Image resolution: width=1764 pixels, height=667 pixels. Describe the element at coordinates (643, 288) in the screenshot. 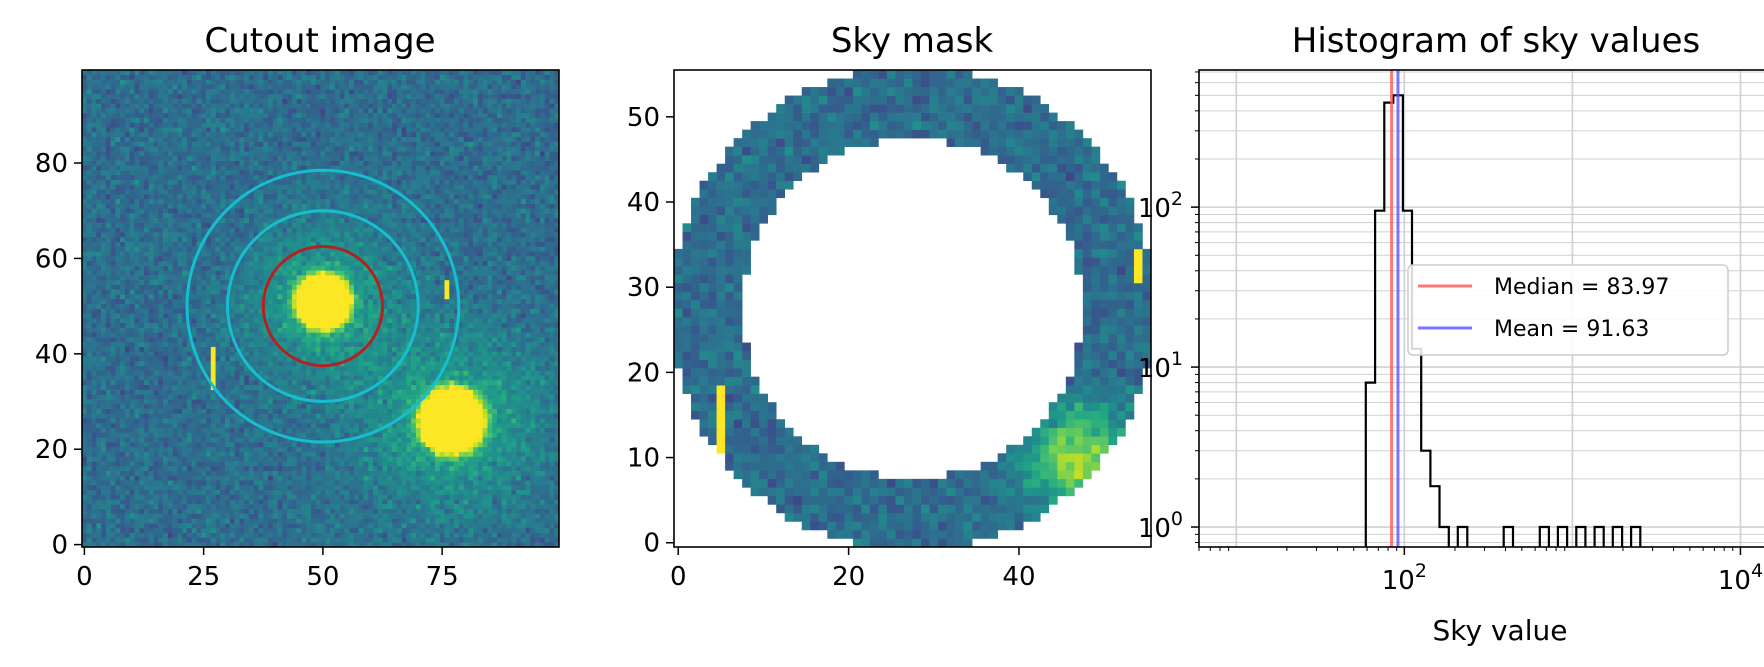

I see `y-tick-label: 30` at that location.